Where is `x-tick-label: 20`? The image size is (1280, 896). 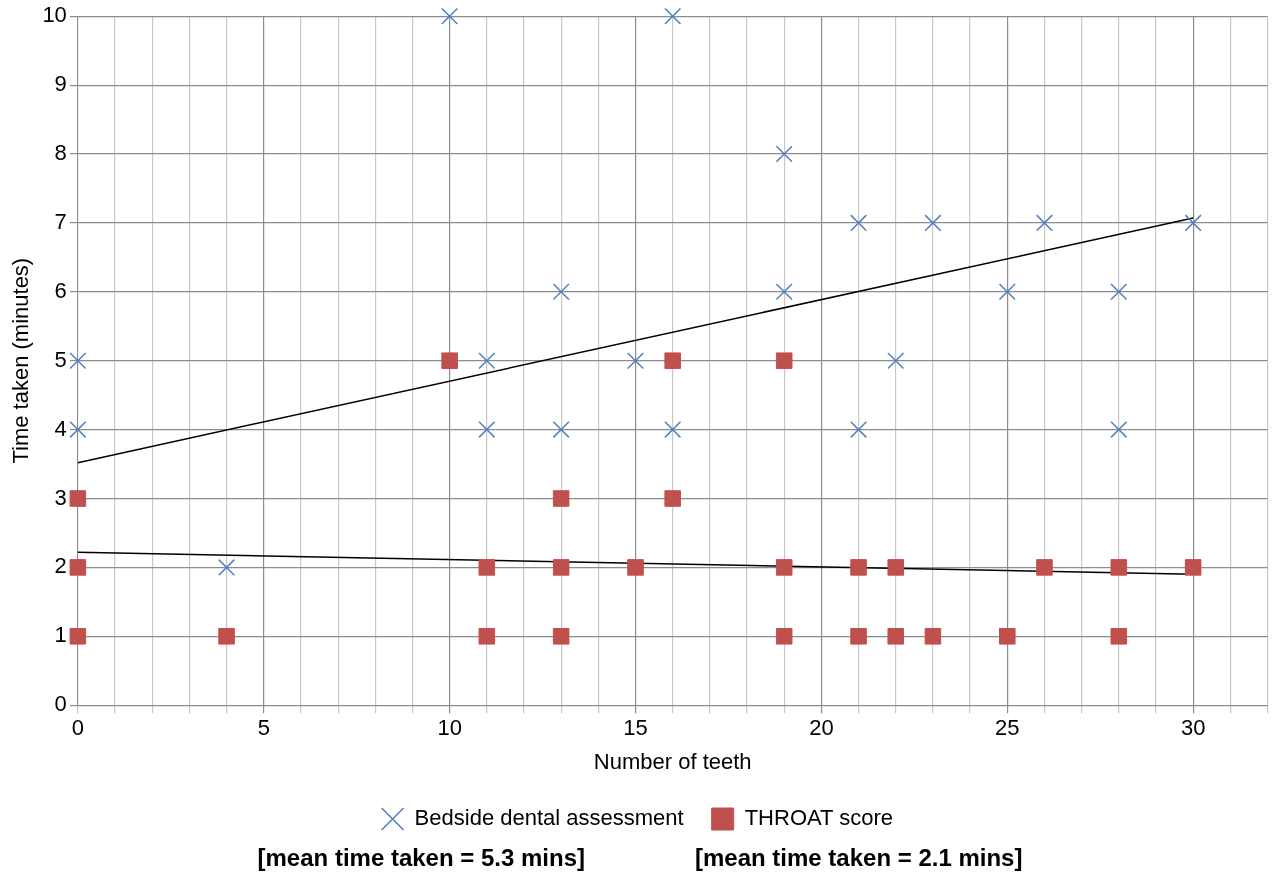 x-tick-label: 20 is located at coordinates (821, 728).